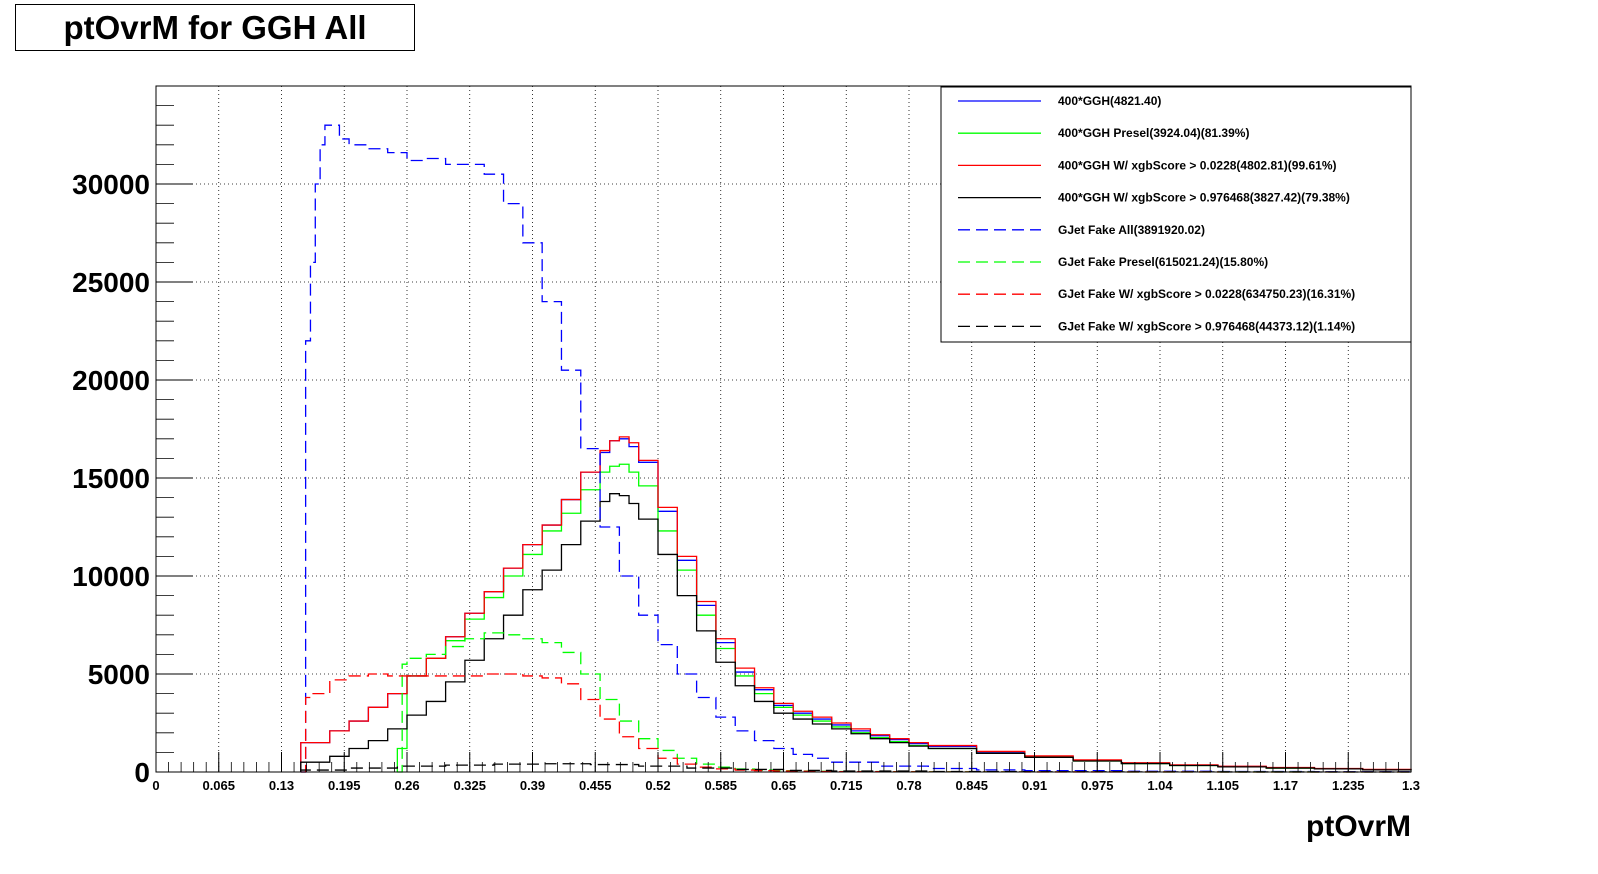 The image size is (1598, 874). What do you see at coordinates (1285, 785) in the screenshot?
I see `x-tick-label: 1.17` at bounding box center [1285, 785].